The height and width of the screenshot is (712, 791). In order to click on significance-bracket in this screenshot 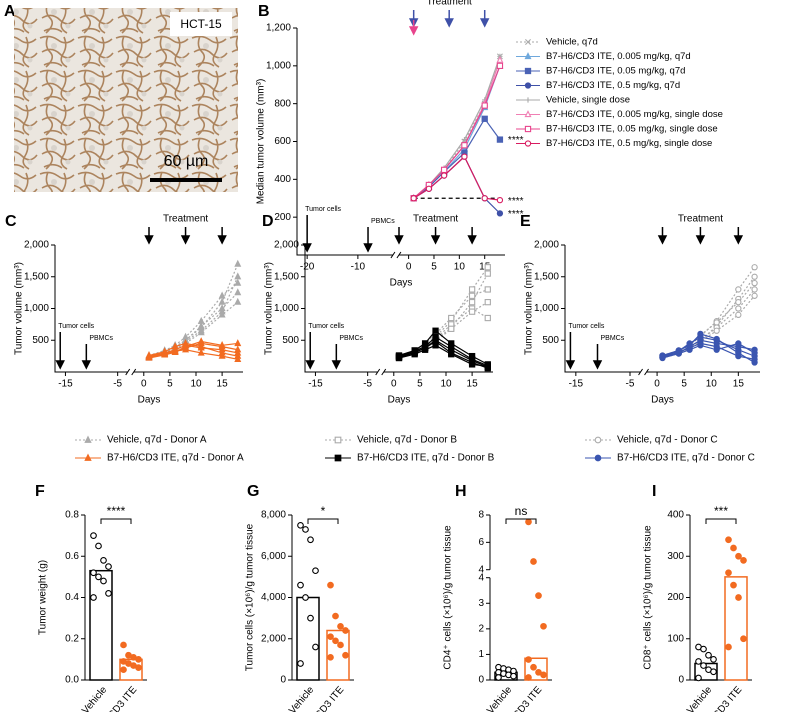, I will do `click(323, 521)`.